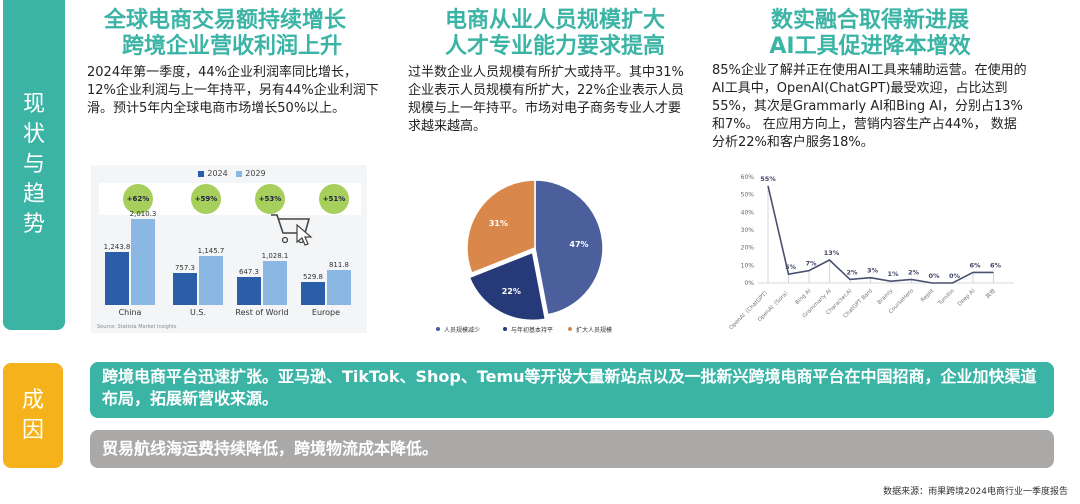 The width and height of the screenshot is (1080, 504). Describe the element at coordinates (130, 312) in the screenshot. I see `bar-category-label: China` at that location.